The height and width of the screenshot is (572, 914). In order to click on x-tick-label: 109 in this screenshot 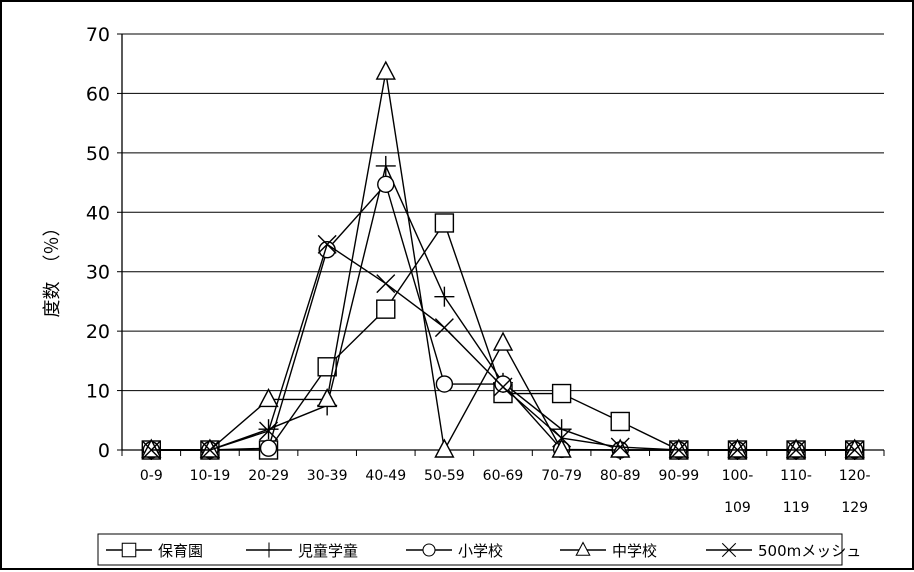, I will do `click(737, 508)`.